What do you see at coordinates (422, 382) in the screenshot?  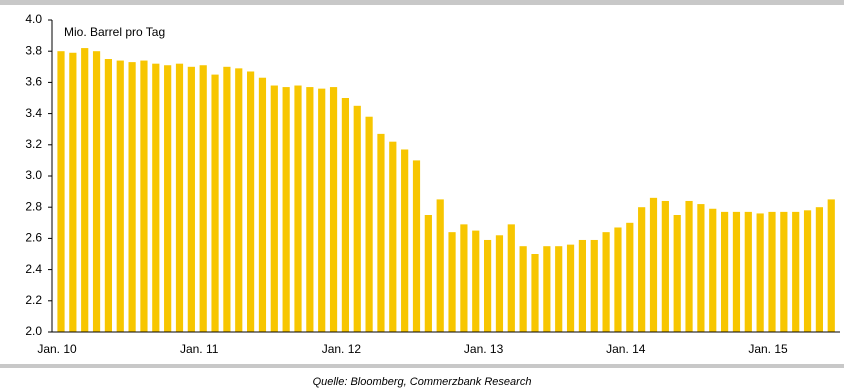 I see `source: Quelle: Bloomberg, Commerzbank Research` at bounding box center [422, 382].